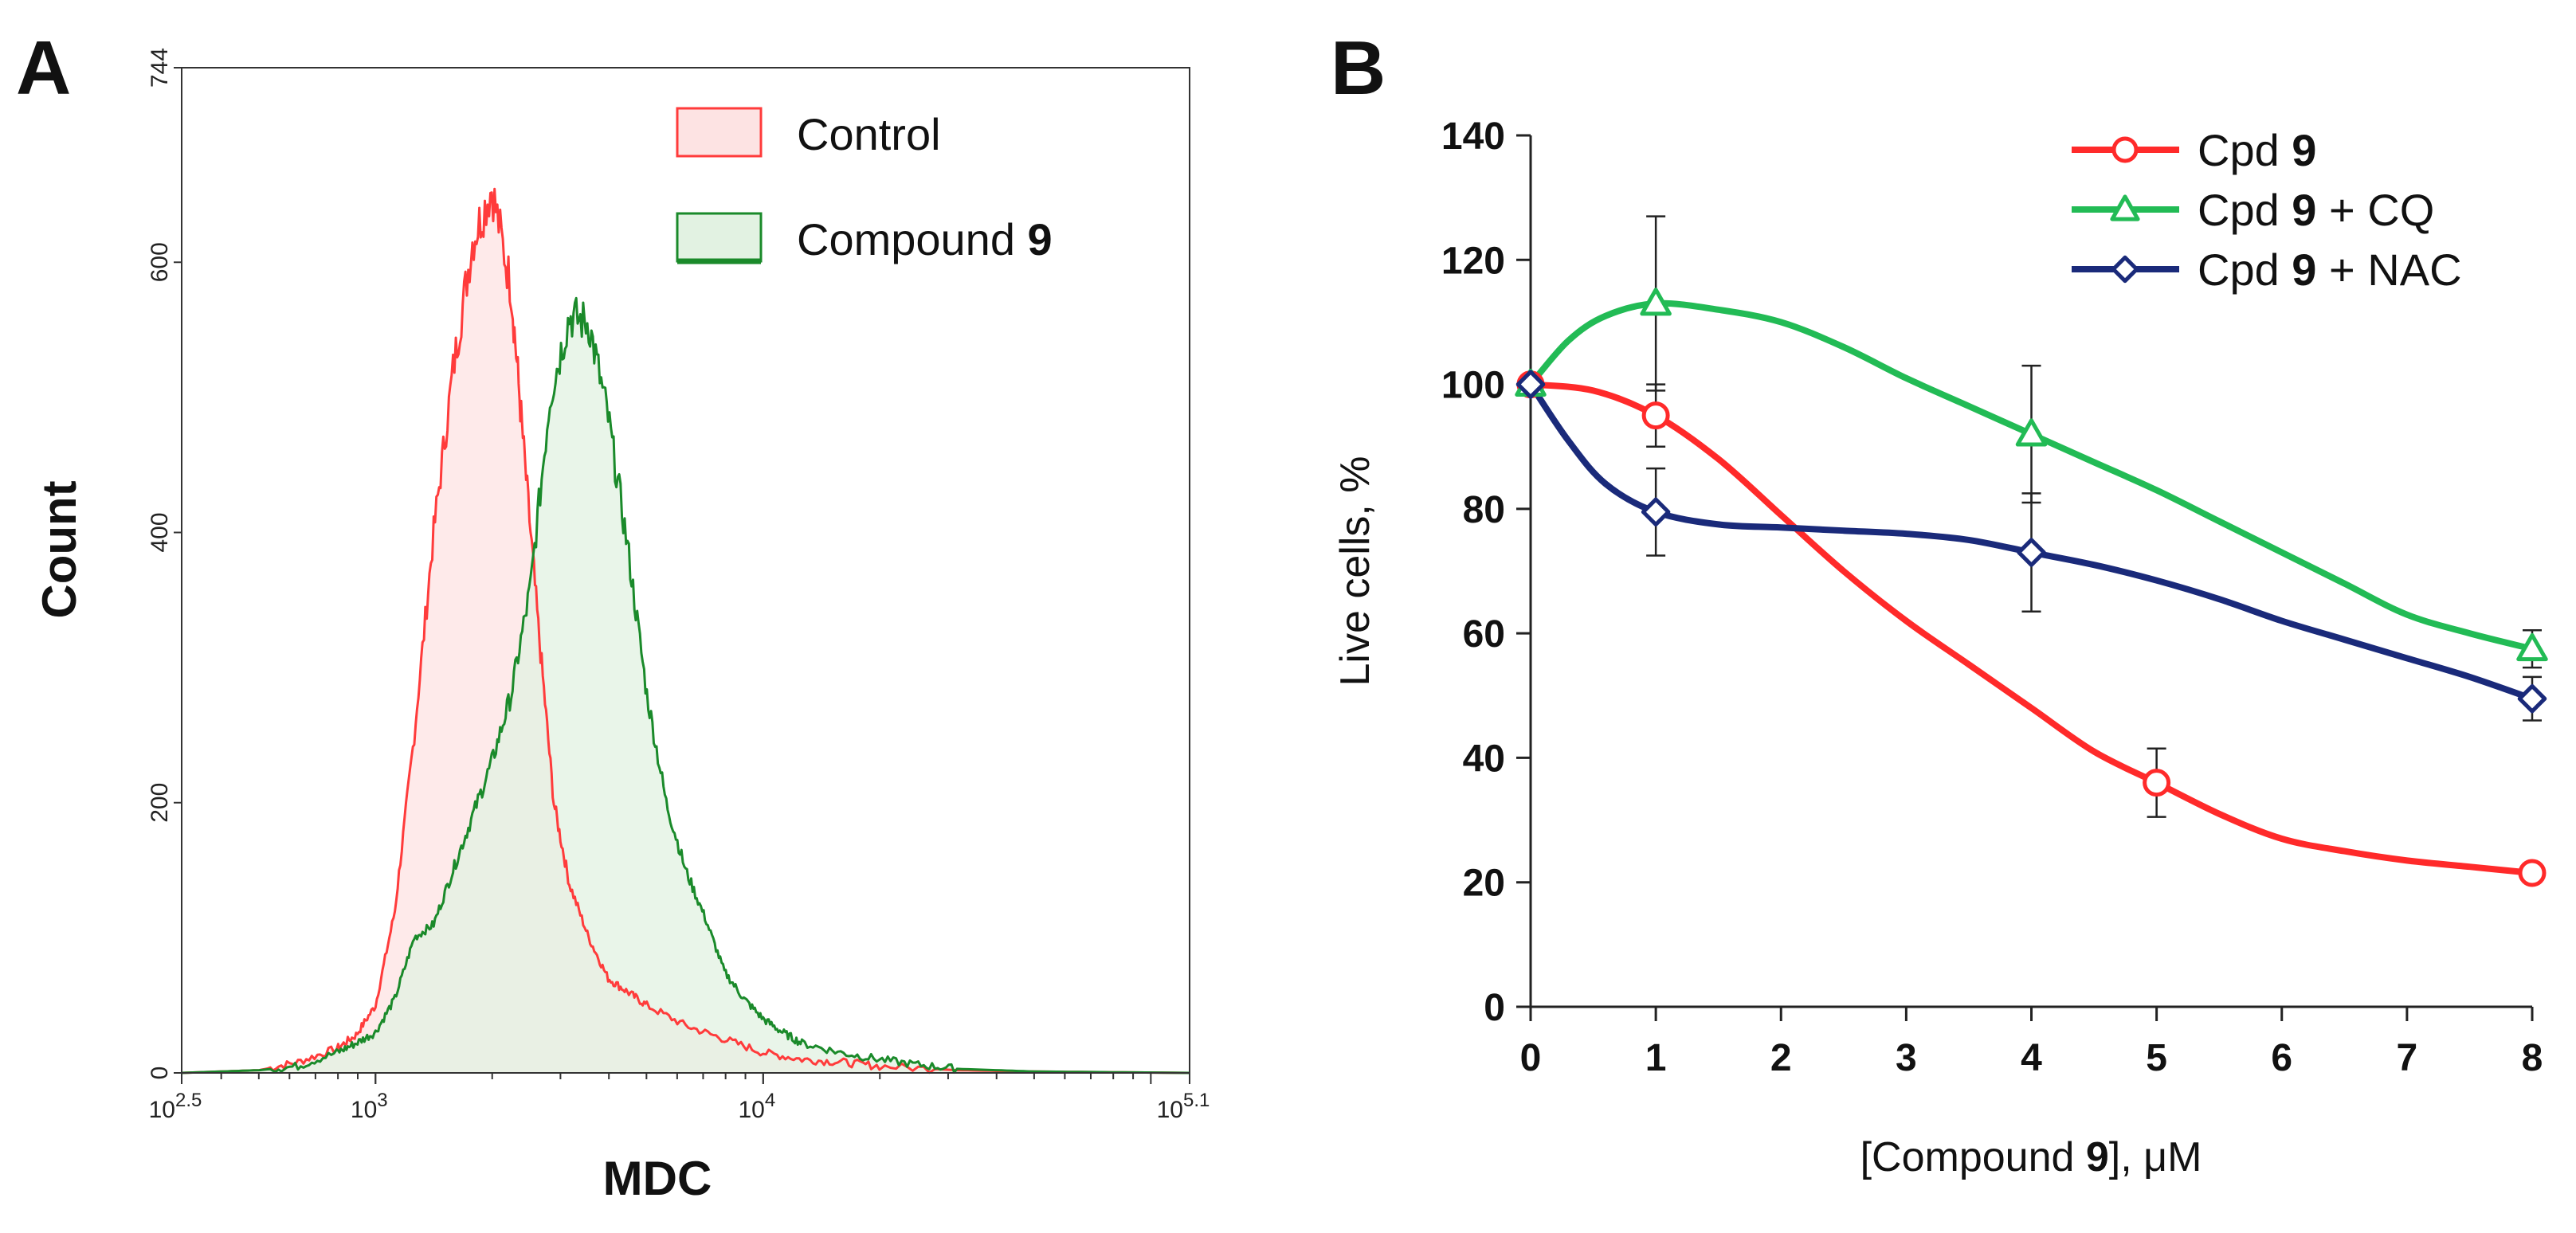 This screenshot has height=1233, width=2576. What do you see at coordinates (679, 1098) in the screenshot?
I see `x-axis-ticks-a: 102.5 10³ 10⁴ 105.1` at bounding box center [679, 1098].